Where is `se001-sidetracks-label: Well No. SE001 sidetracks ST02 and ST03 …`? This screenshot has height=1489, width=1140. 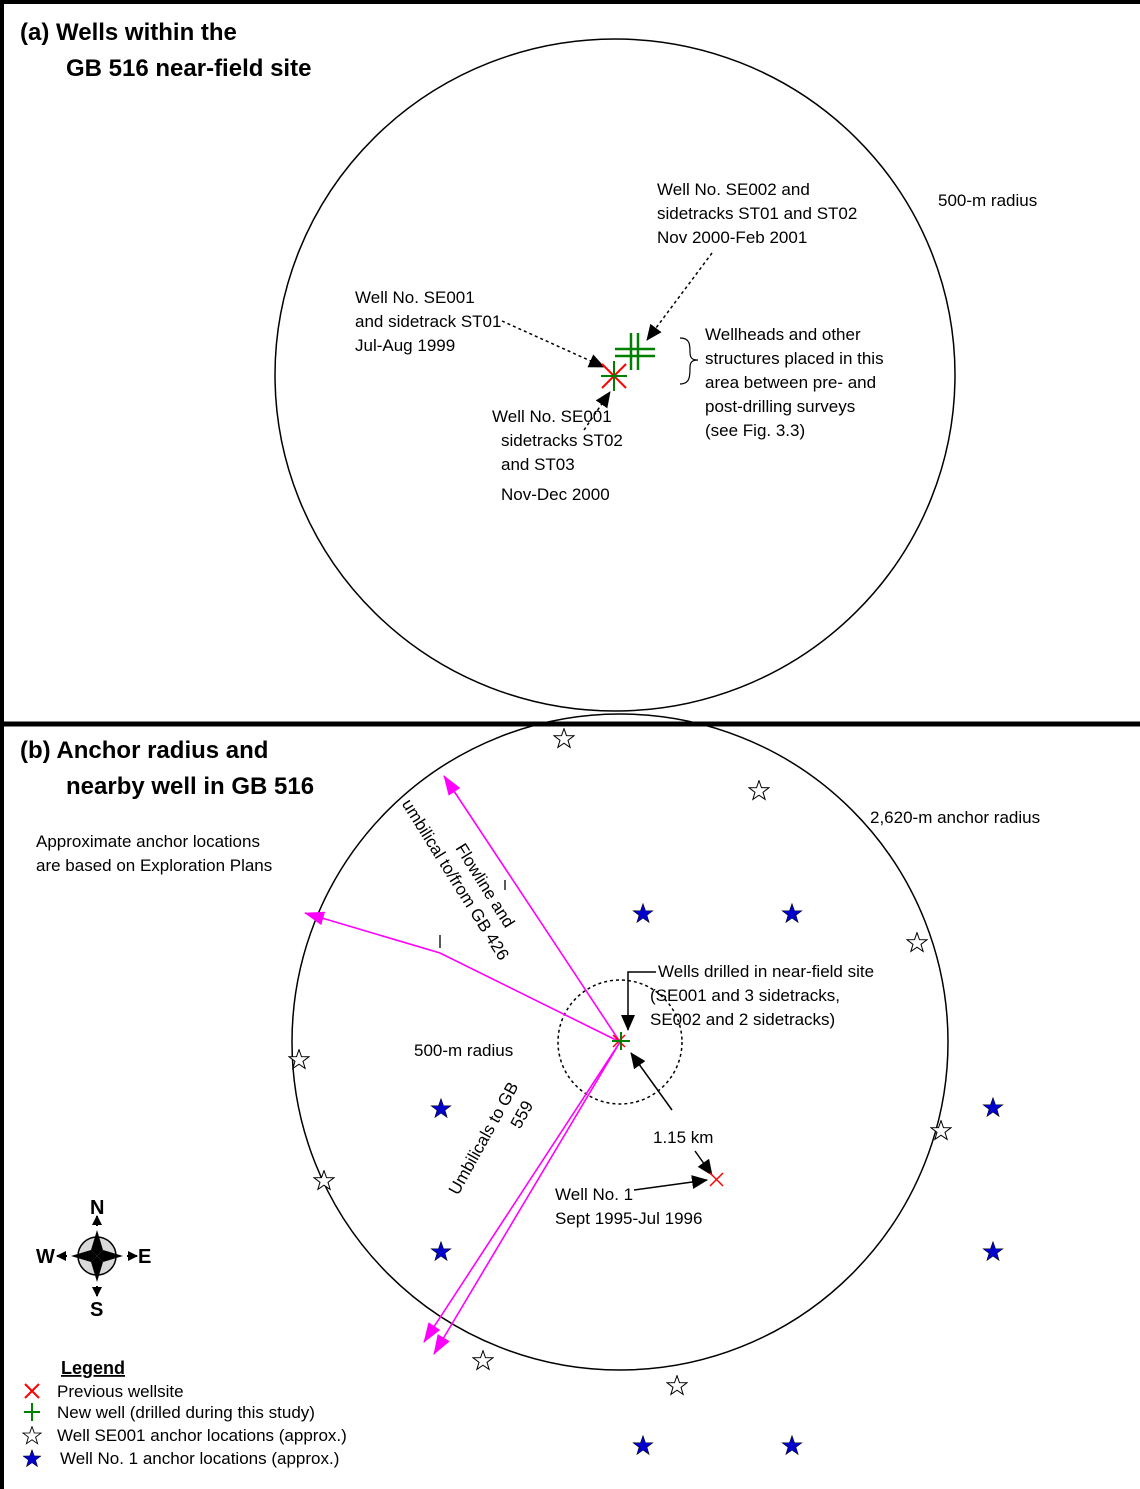 se001-sidetracks-label: Well No. SE001 sidetracks ST02 and ST03 … is located at coordinates (560, 455).